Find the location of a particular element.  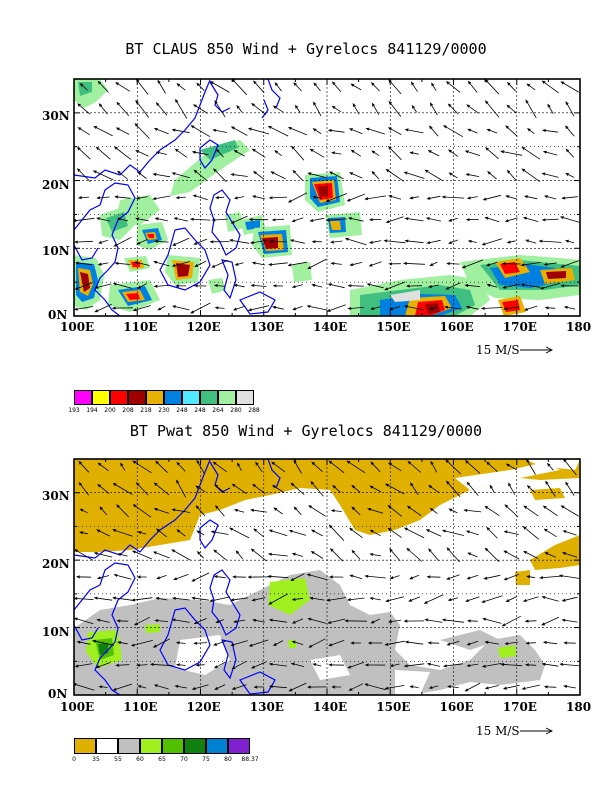

legend-label: 65 is located at coordinates (162, 759).